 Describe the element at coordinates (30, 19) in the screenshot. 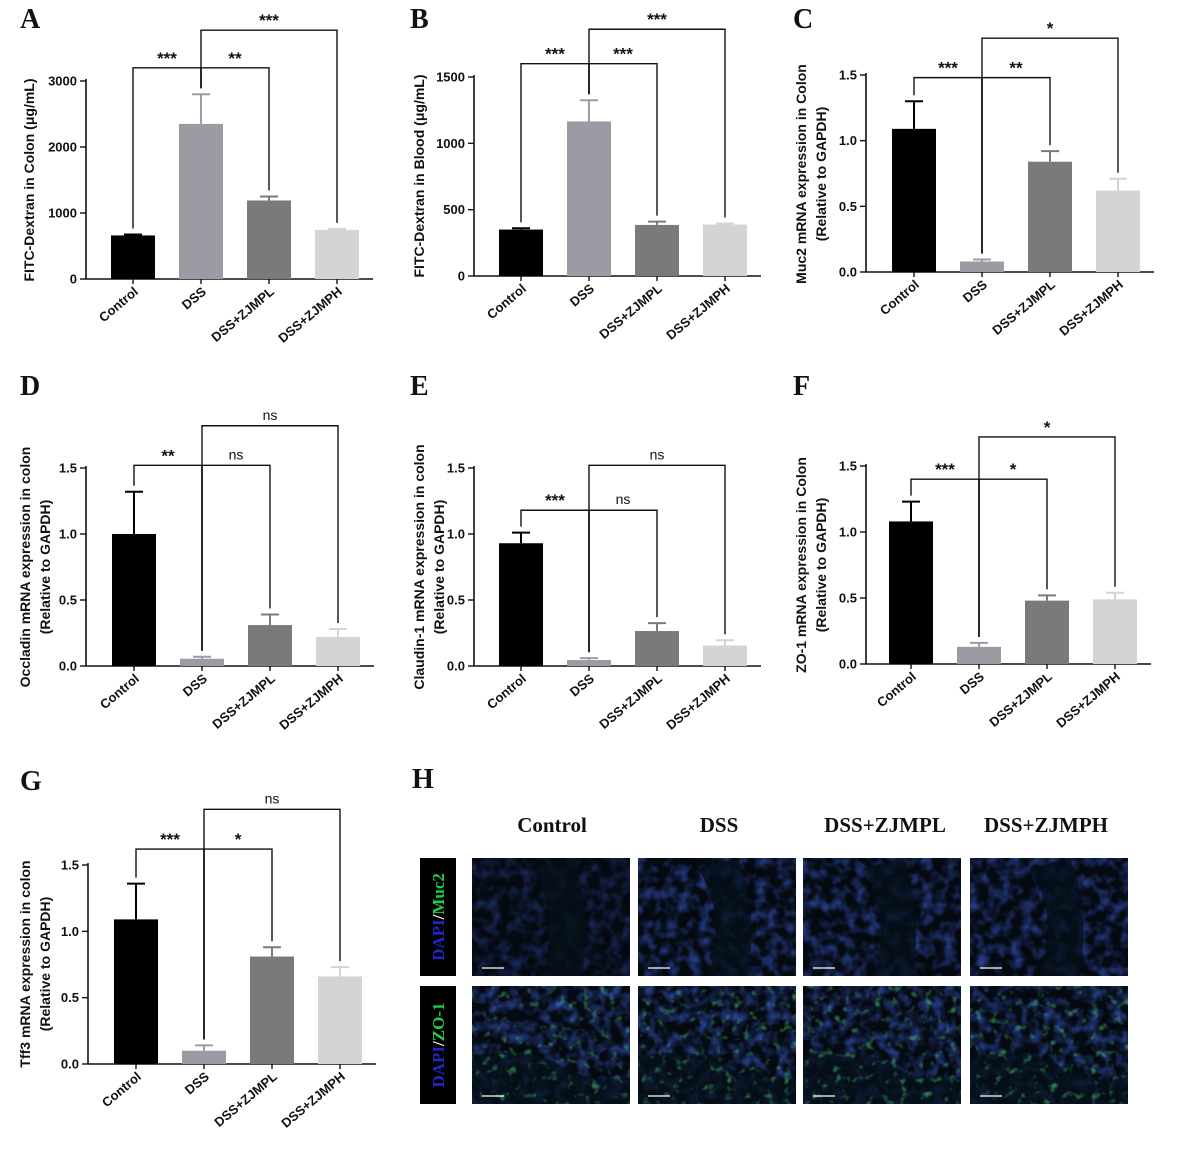

I see `panel-letter: A` at that location.